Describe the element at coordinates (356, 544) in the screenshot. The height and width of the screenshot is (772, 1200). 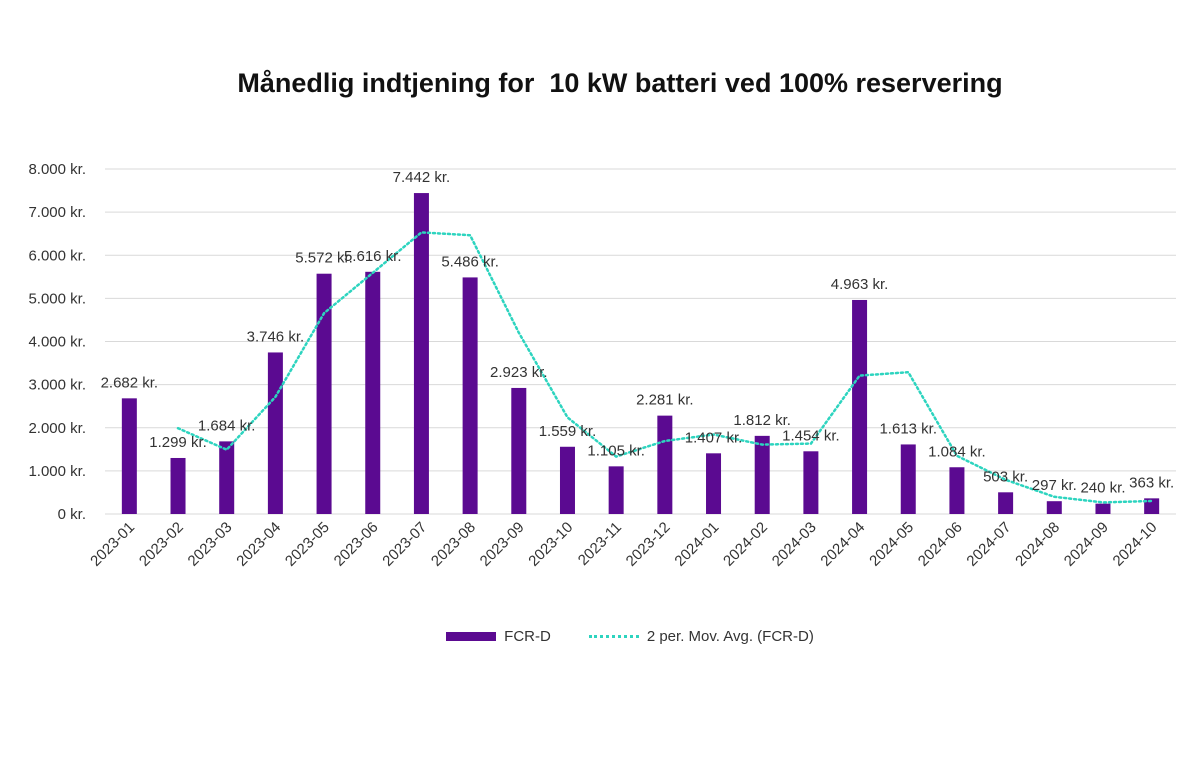
I see `x-tick-label: 2023-06` at that location.